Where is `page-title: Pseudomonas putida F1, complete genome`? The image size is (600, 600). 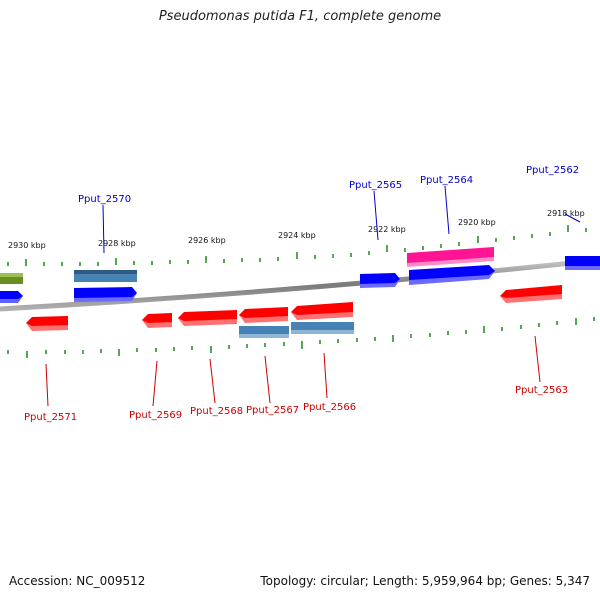
page-title: Pseudomonas putida F1, complete genome is located at coordinates (300, 16).